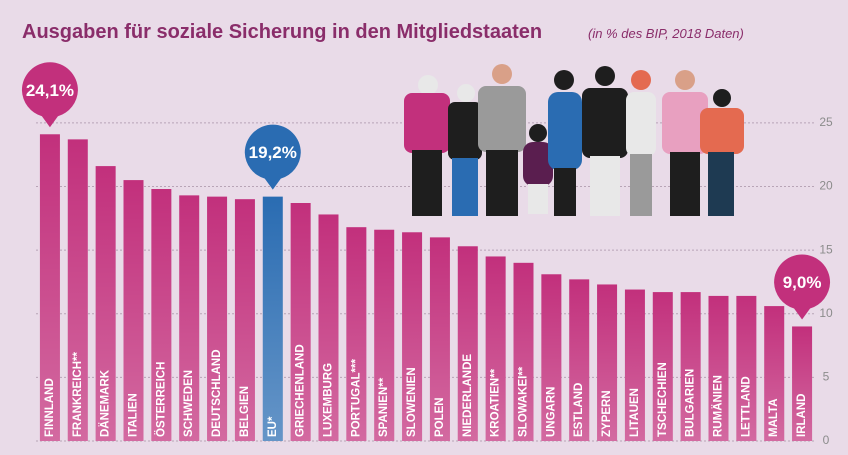 The height and width of the screenshot is (455, 848). Describe the element at coordinates (78, 395) in the screenshot. I see `category-label: FRANKREICH**` at that location.